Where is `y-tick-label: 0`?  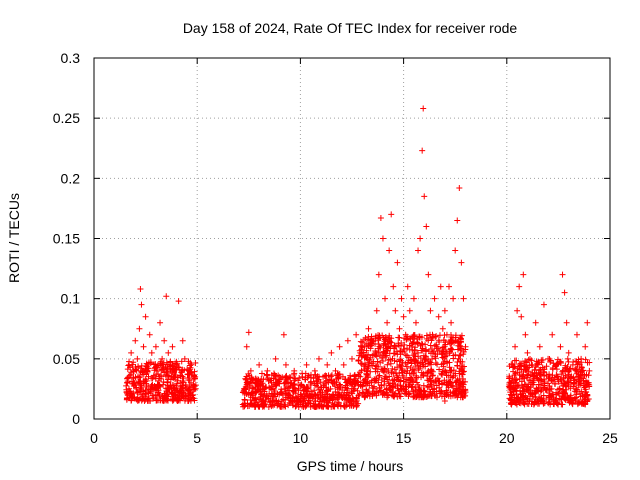 y-tick-label: 0 is located at coordinates (76, 419).